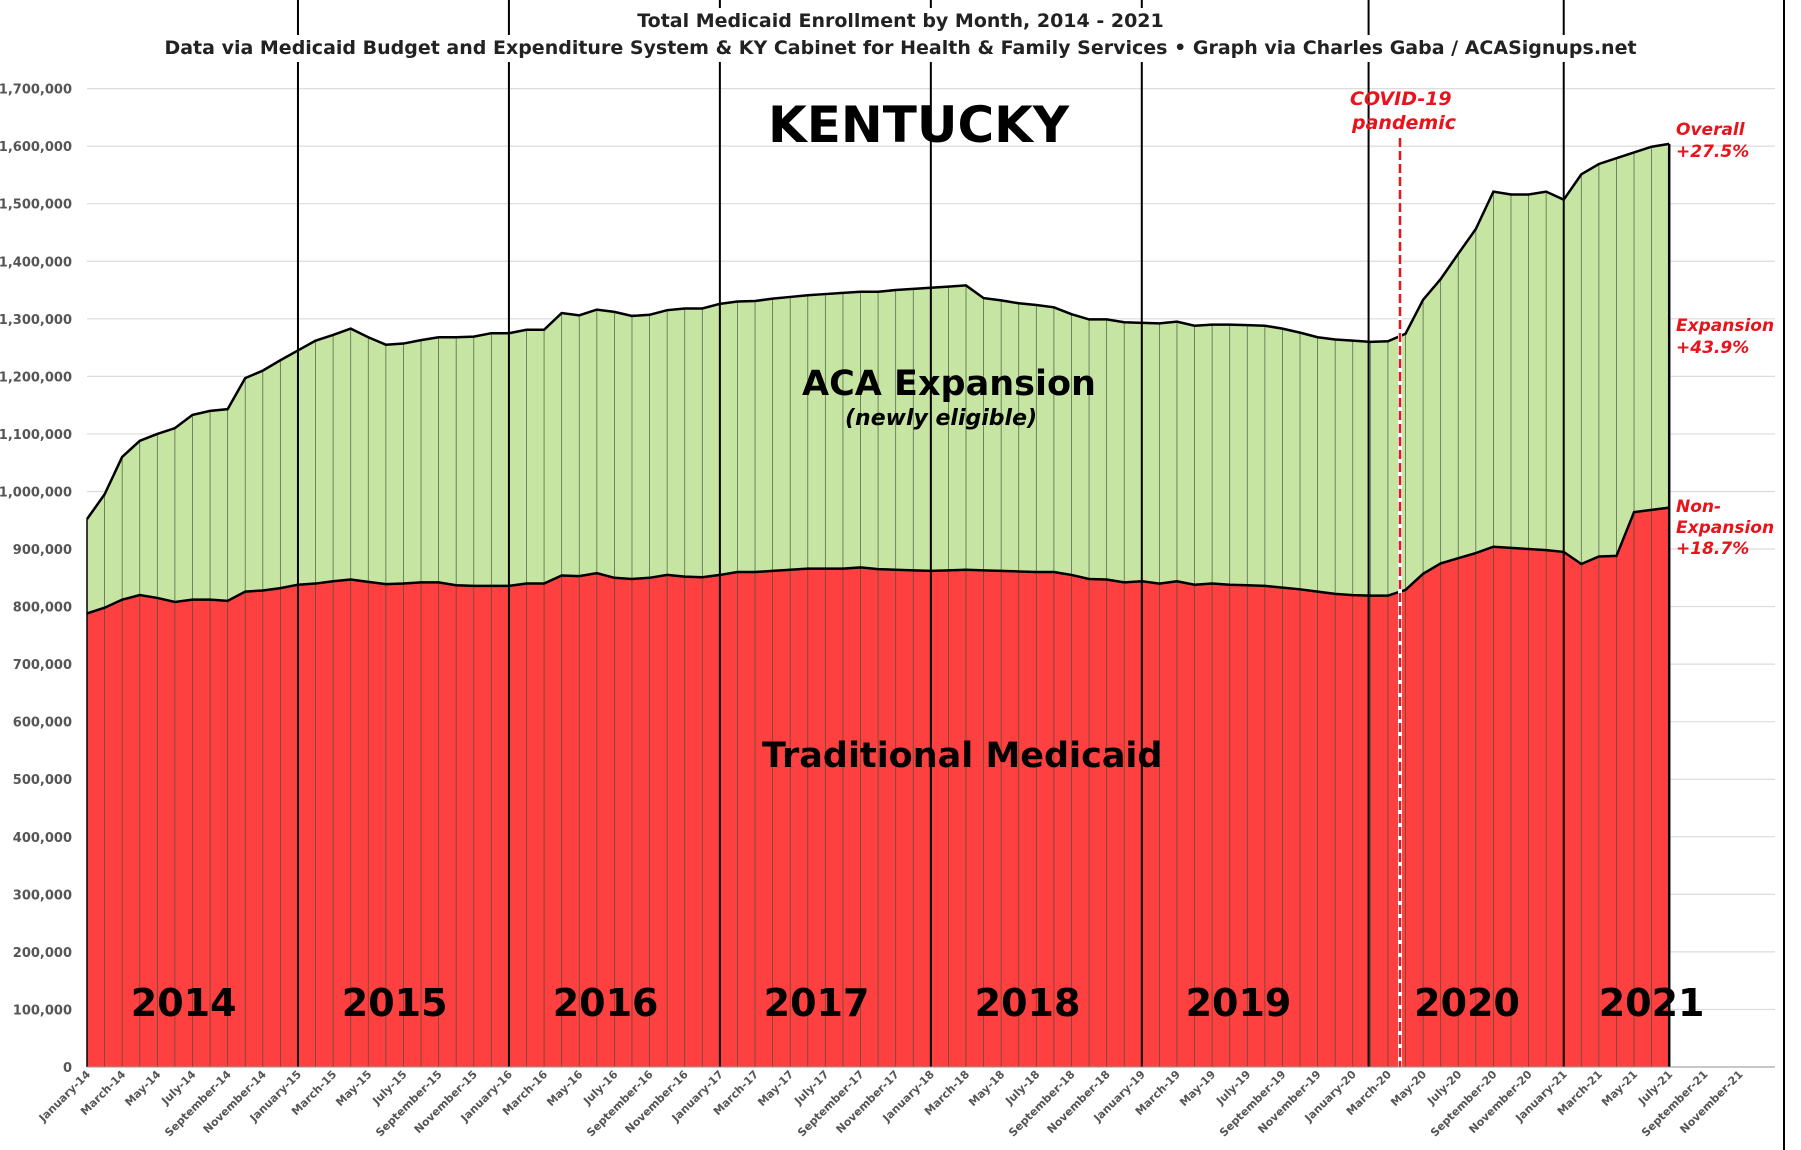 Image resolution: width=1801 pixels, height=1150 pixels. Describe the element at coordinates (395, 1003) in the screenshot. I see `year-label: 2015` at that location.